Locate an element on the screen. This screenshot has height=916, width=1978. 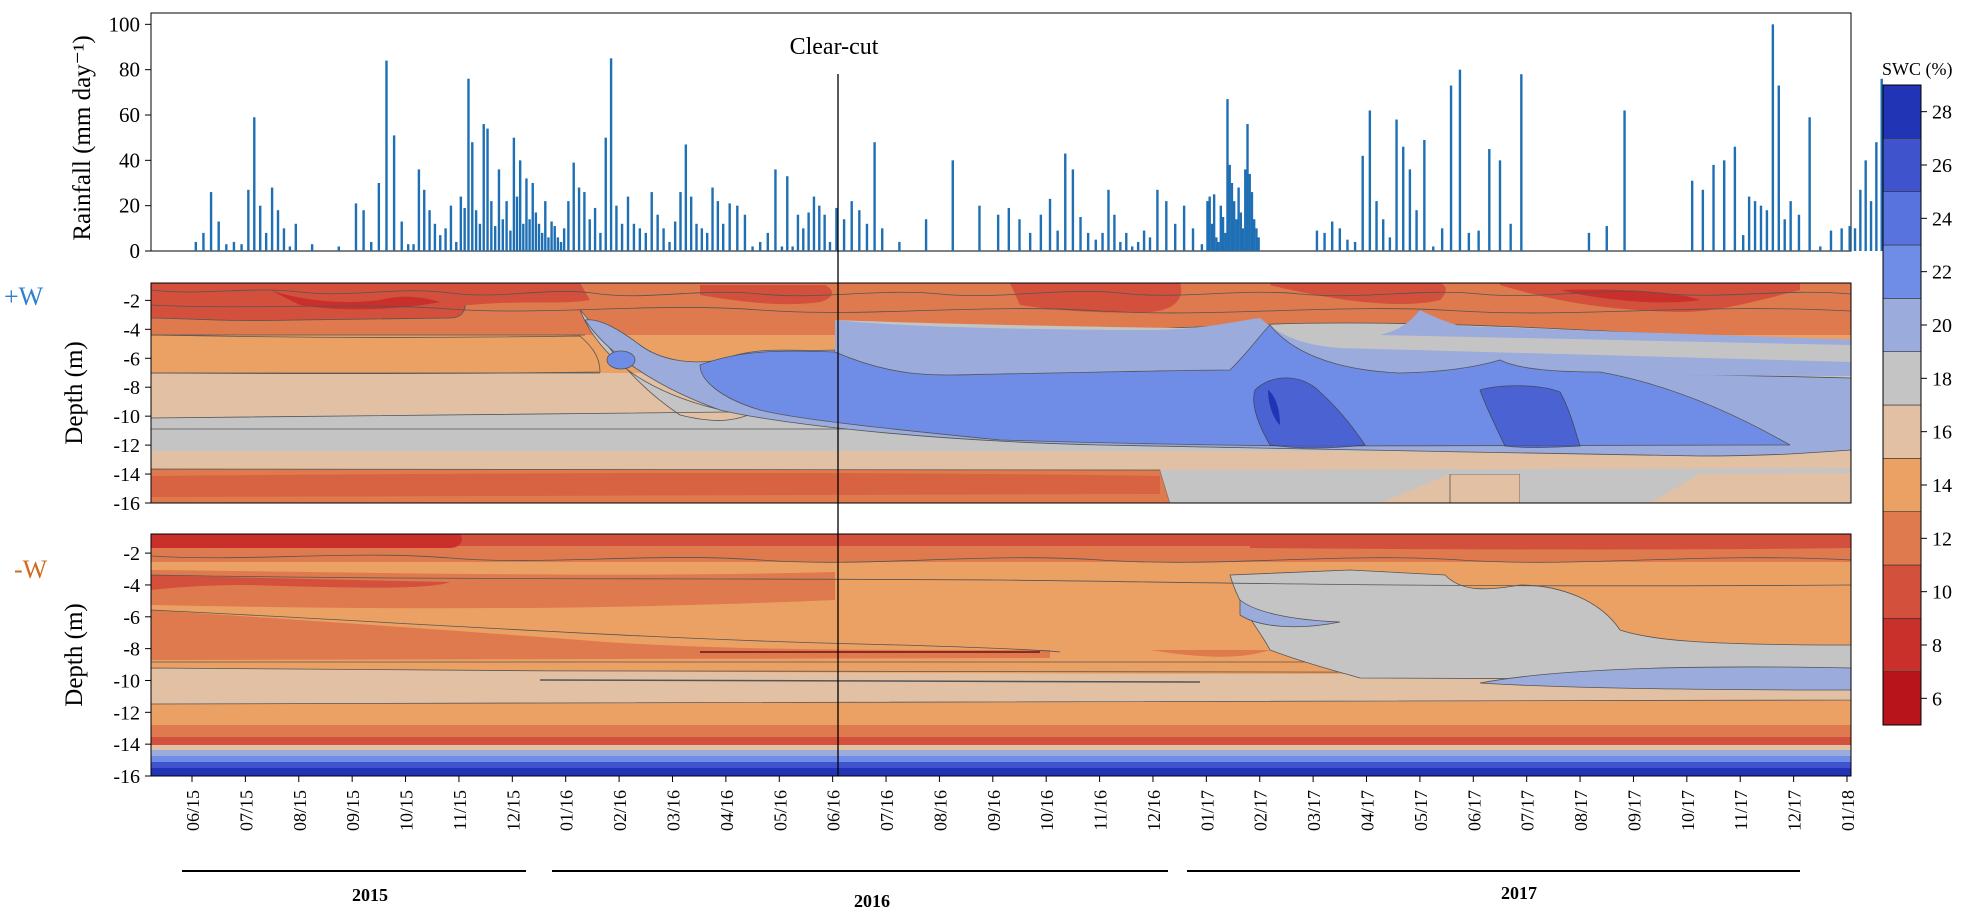
x-tick-label: 08/15 is located at coordinates (300, 810).